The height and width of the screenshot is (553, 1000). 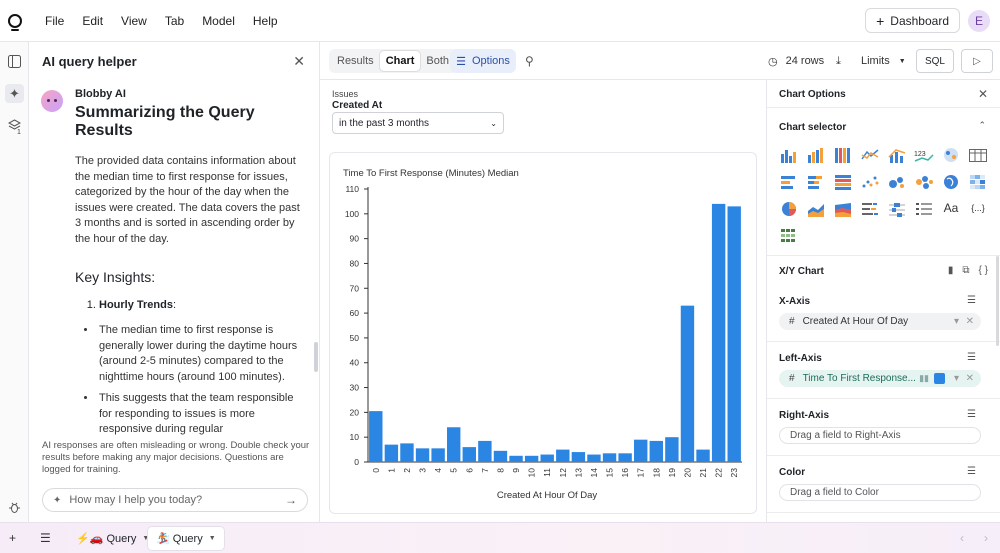 I want to click on chart-type-stacked-bar-icon, so click(x=816, y=154).